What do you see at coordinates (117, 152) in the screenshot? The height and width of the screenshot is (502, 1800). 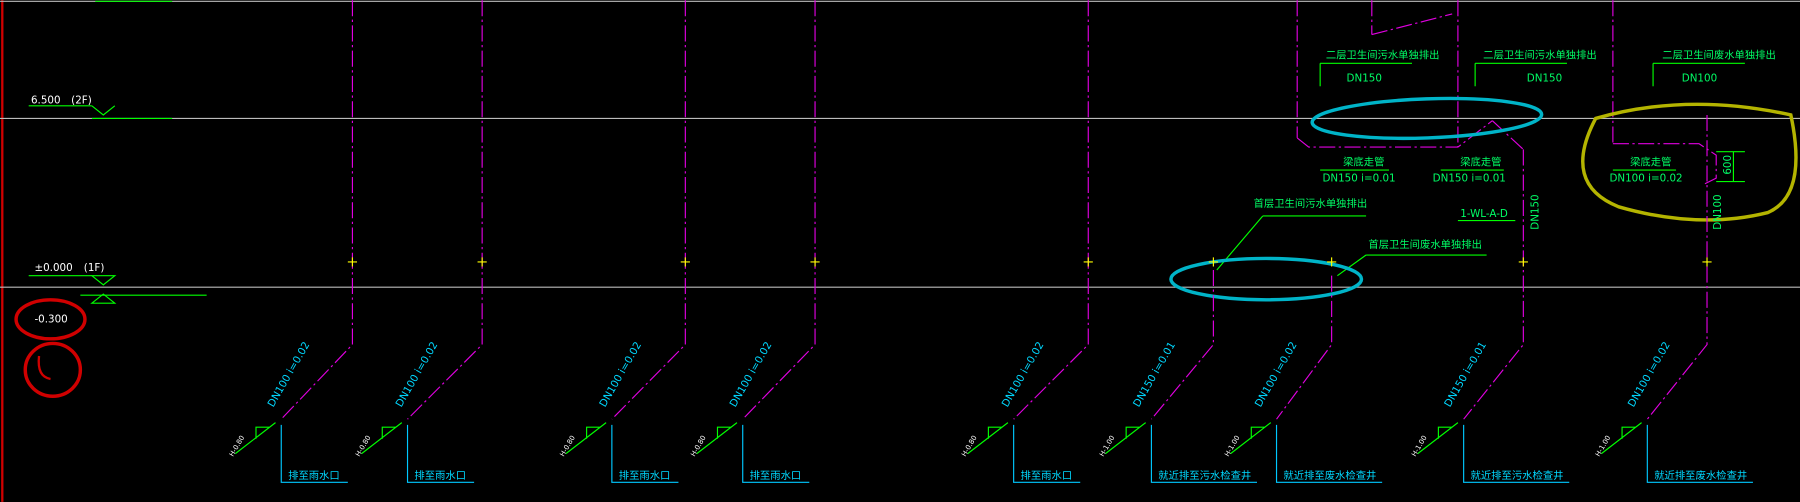 I see `level-marker` at bounding box center [117, 152].